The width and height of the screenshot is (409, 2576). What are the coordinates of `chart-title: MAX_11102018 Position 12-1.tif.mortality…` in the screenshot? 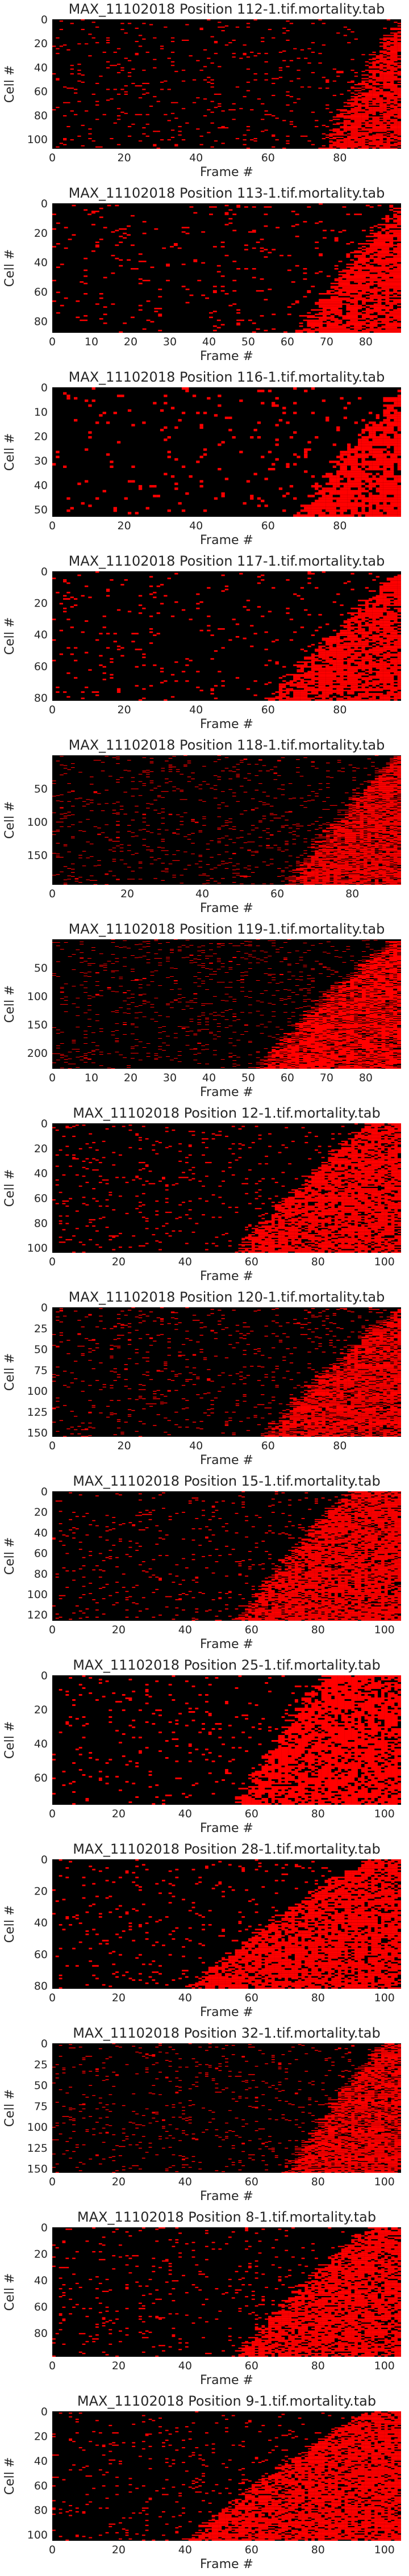 It's located at (227, 1113).